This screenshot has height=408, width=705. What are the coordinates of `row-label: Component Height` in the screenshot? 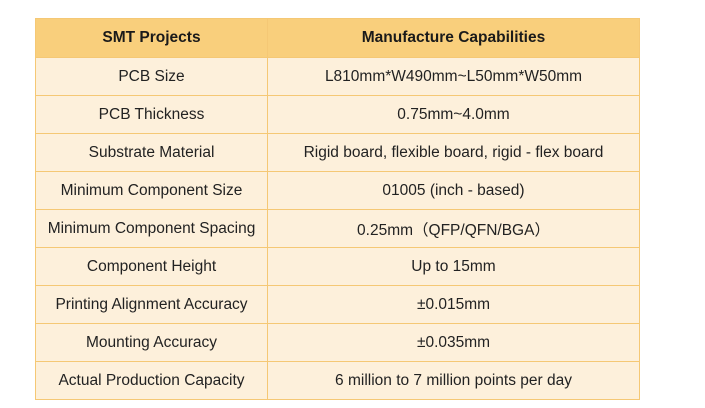 It's located at (151, 266).